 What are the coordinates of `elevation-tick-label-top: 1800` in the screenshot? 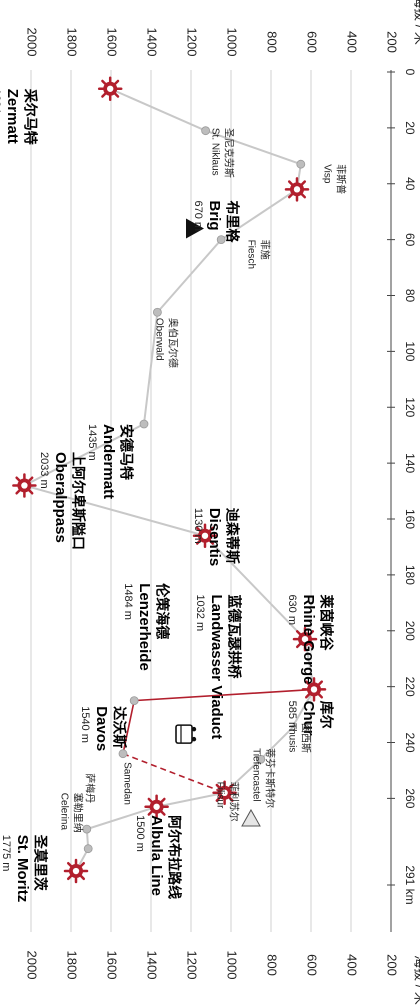 It's located at (72, 42).